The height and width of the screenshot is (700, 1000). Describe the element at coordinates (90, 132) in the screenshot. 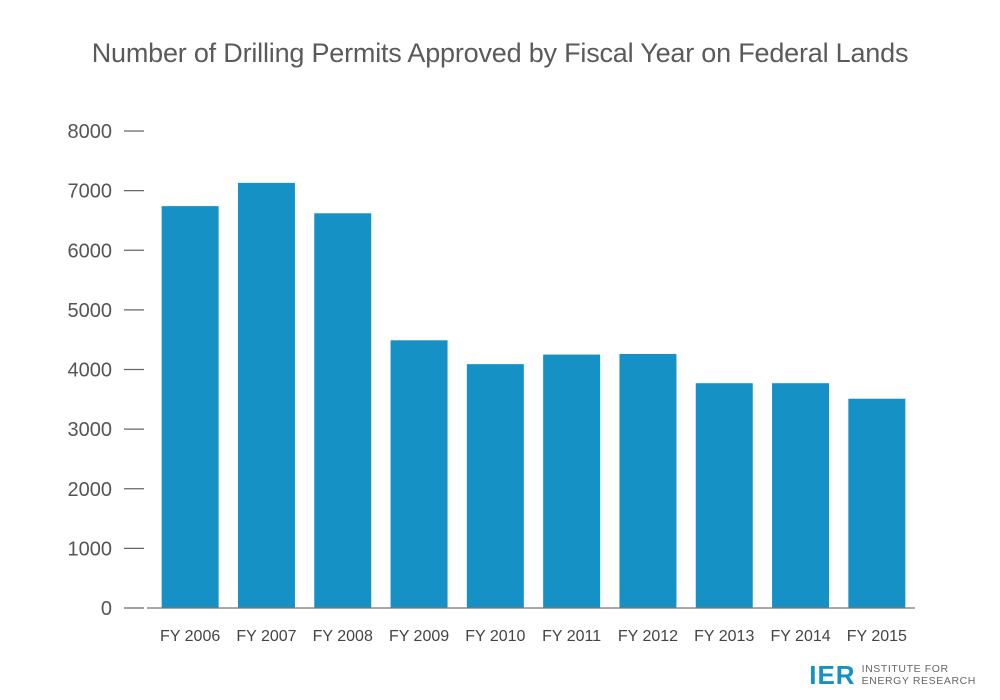

I see `y-tick-label: 8000` at that location.